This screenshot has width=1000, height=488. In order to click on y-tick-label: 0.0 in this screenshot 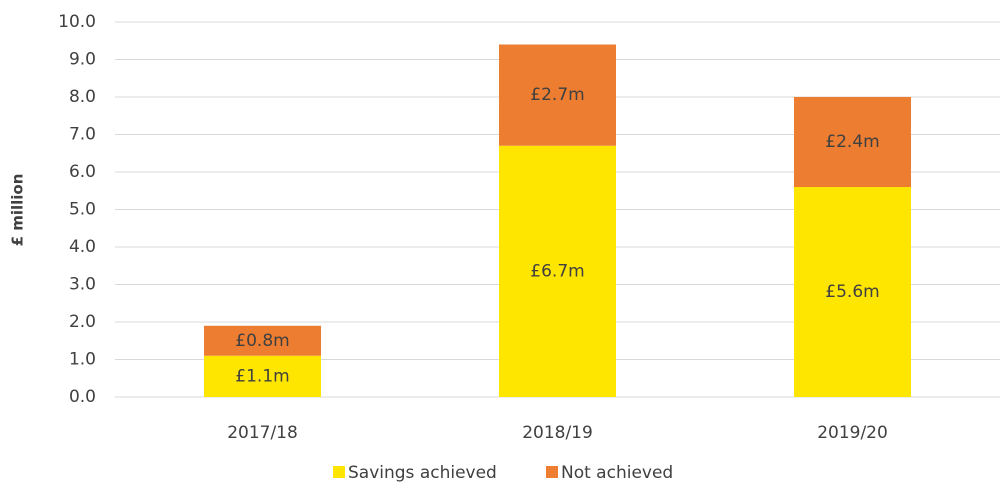, I will do `click(82, 397)`.